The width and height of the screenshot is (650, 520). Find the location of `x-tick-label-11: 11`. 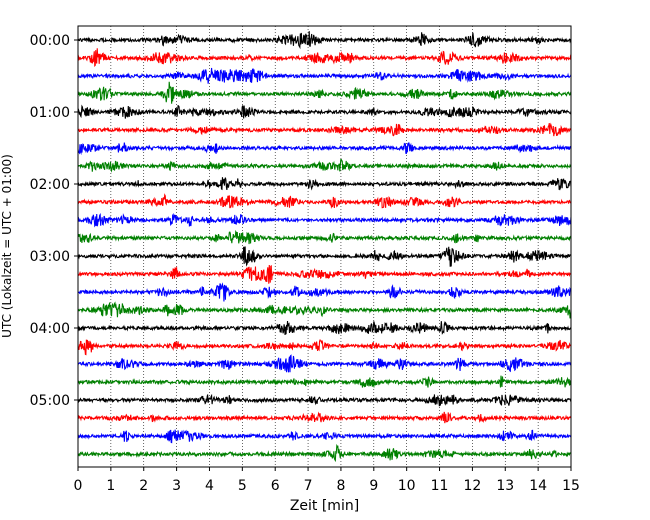

x-tick-label-11: 11 is located at coordinates (440, 486).